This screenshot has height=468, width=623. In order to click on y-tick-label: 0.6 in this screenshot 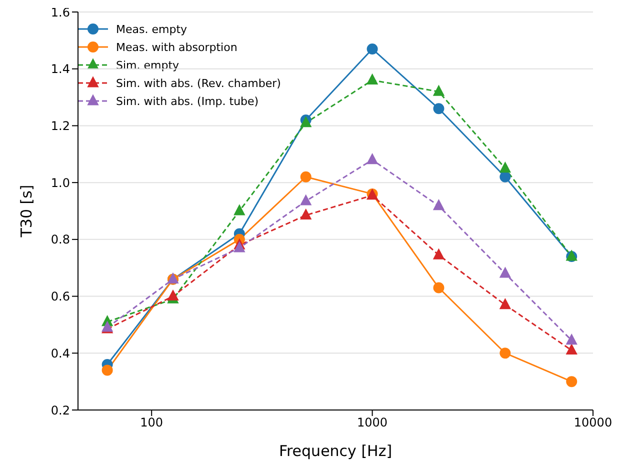, I will do `click(60, 297)`.